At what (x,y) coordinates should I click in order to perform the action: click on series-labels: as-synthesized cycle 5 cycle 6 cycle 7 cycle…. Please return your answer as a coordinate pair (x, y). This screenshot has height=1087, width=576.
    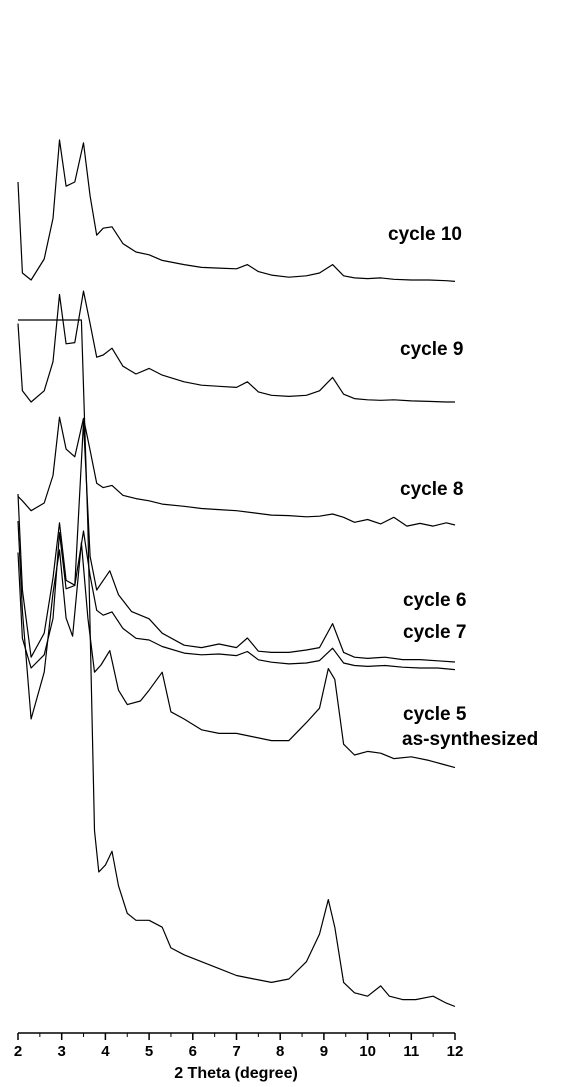
    Looking at the image, I should click on (463, 487).